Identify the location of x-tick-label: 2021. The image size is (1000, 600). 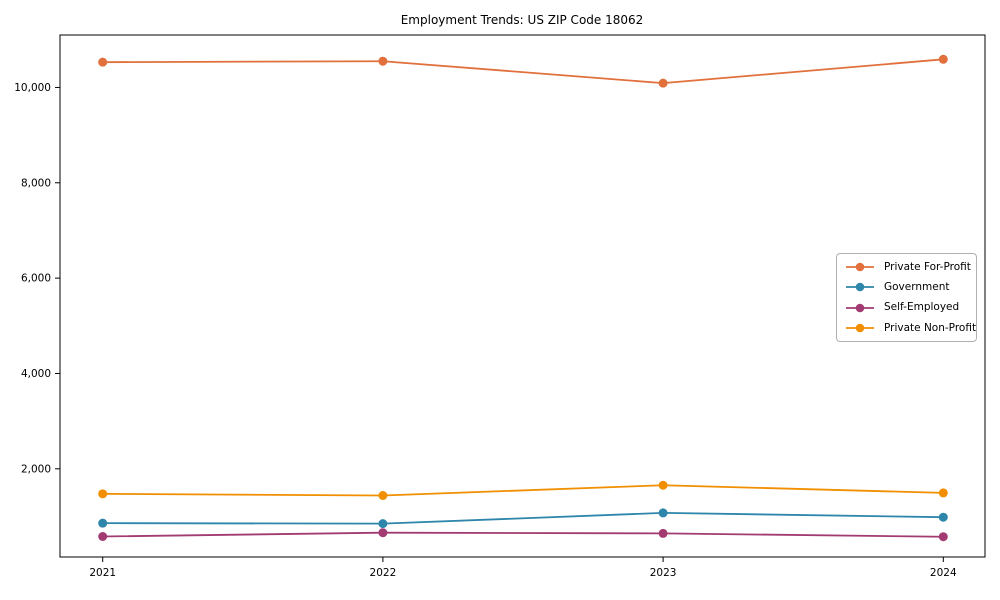
(102, 573).